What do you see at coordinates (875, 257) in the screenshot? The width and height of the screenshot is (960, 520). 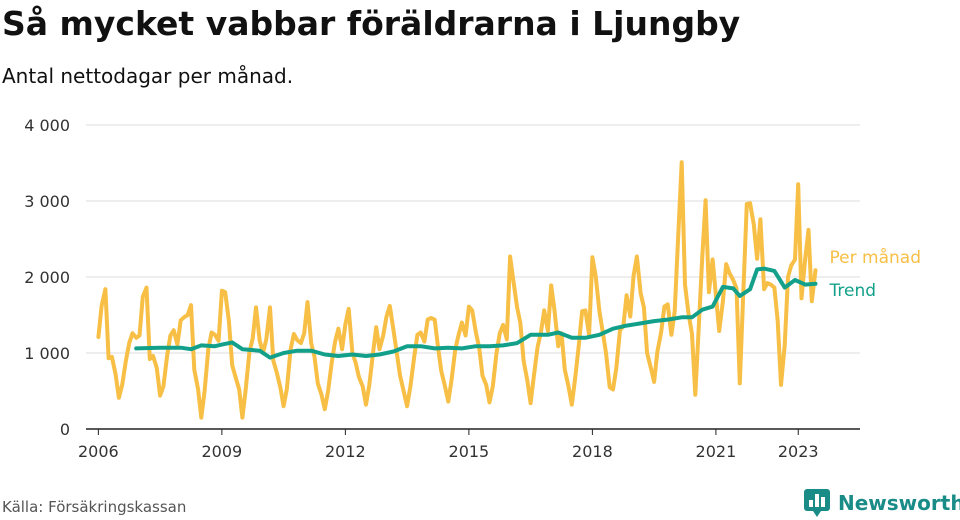 I see `series-label-per-manad: Per månad` at bounding box center [875, 257].